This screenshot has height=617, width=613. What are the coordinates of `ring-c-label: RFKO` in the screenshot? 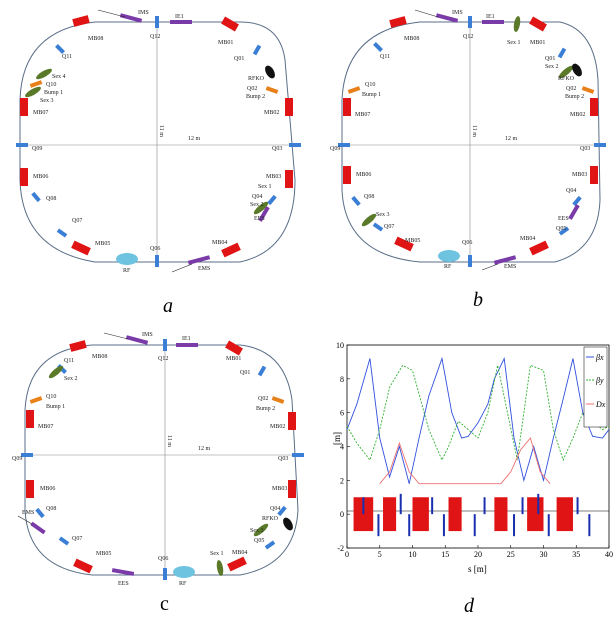 It's located at (270, 519).